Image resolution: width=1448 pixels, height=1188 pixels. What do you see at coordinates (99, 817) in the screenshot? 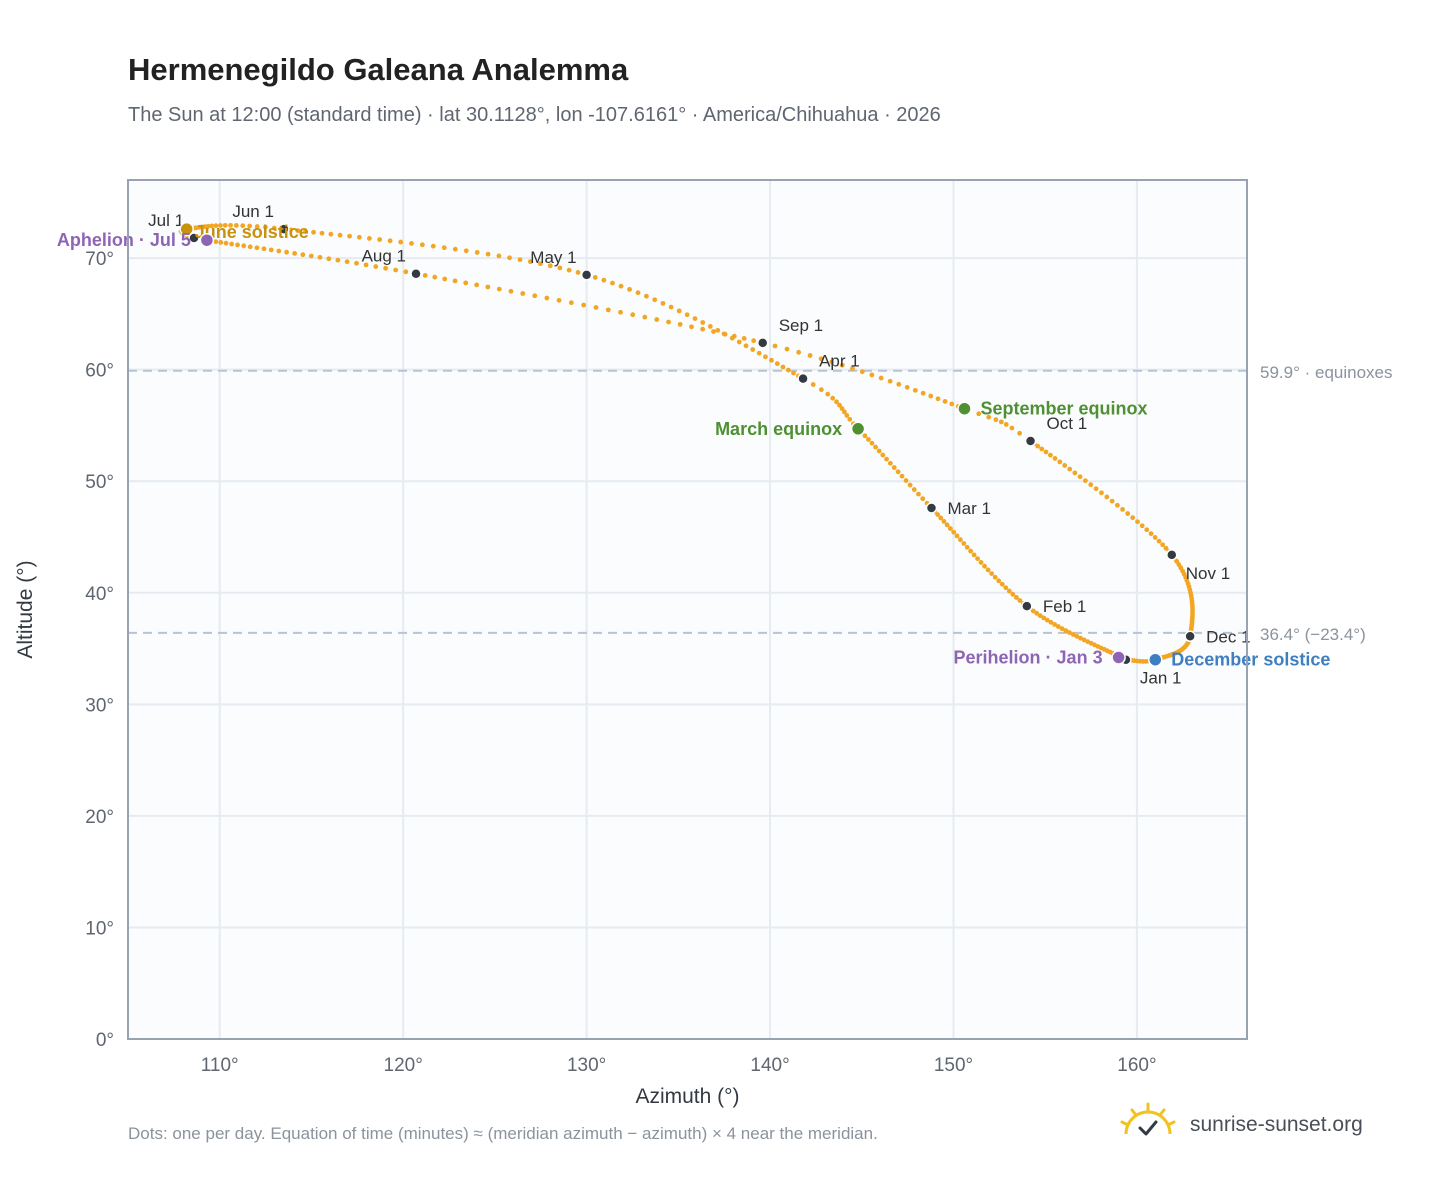
I see `y-tick-label: 20°` at bounding box center [99, 817].